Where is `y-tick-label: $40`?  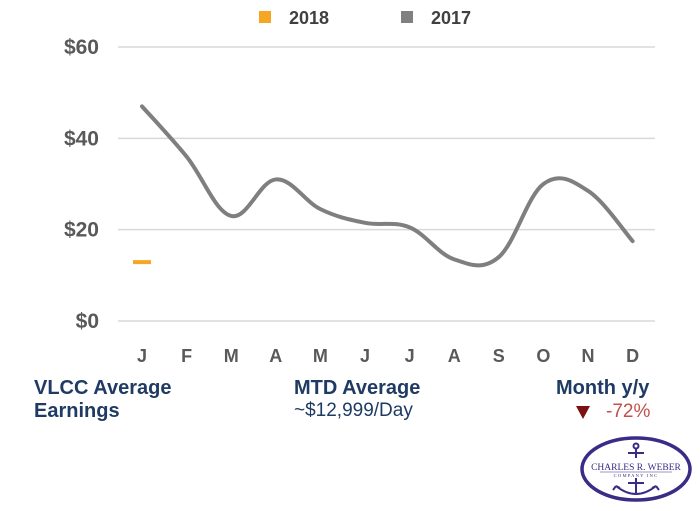 y-tick-label: $40 is located at coordinates (81, 138).